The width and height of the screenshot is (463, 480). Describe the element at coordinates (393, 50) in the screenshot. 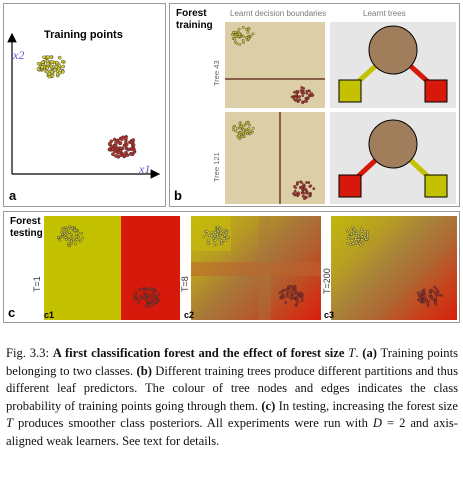

I see `root-node` at that location.